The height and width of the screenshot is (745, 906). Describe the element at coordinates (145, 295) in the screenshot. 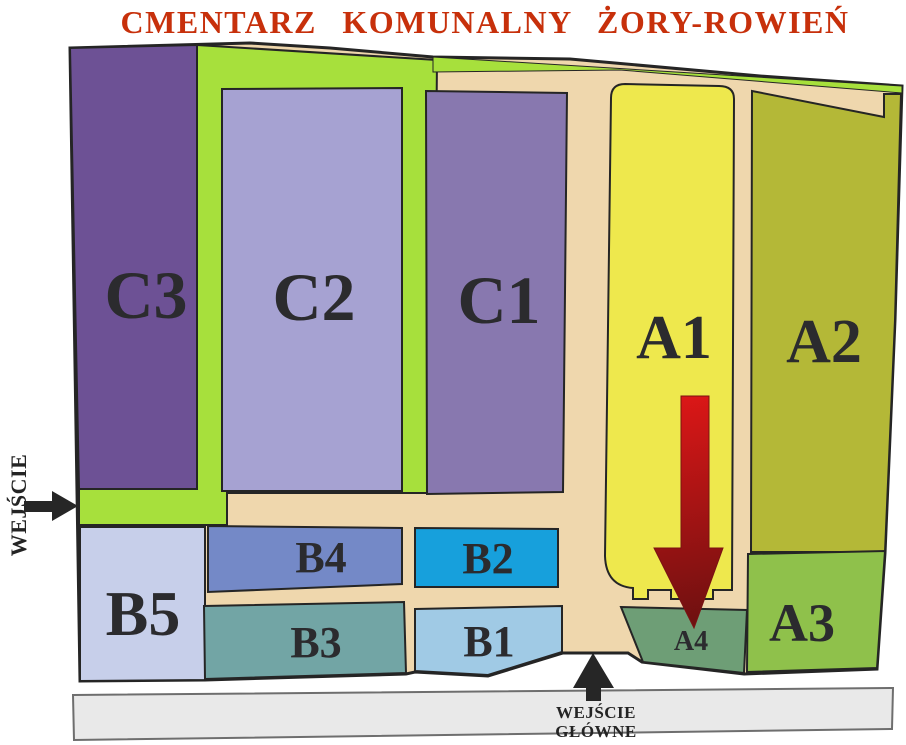

I see `section-c3-label: C3` at that location.